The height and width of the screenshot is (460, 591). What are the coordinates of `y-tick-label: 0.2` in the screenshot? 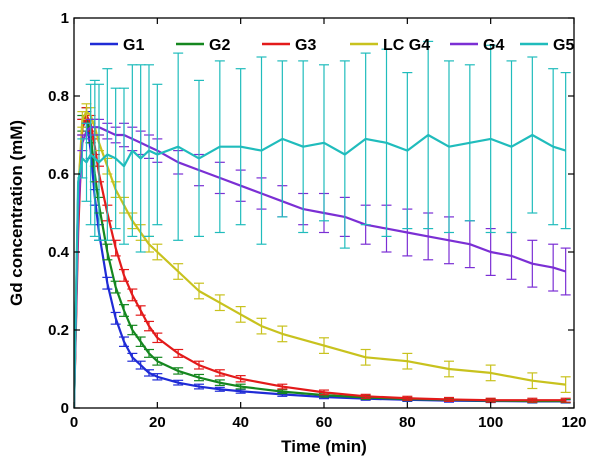 It's located at (58, 330).